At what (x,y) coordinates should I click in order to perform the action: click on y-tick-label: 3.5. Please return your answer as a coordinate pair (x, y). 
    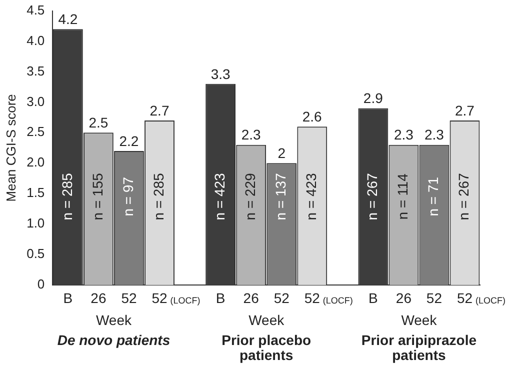
    Looking at the image, I should click on (35, 70).